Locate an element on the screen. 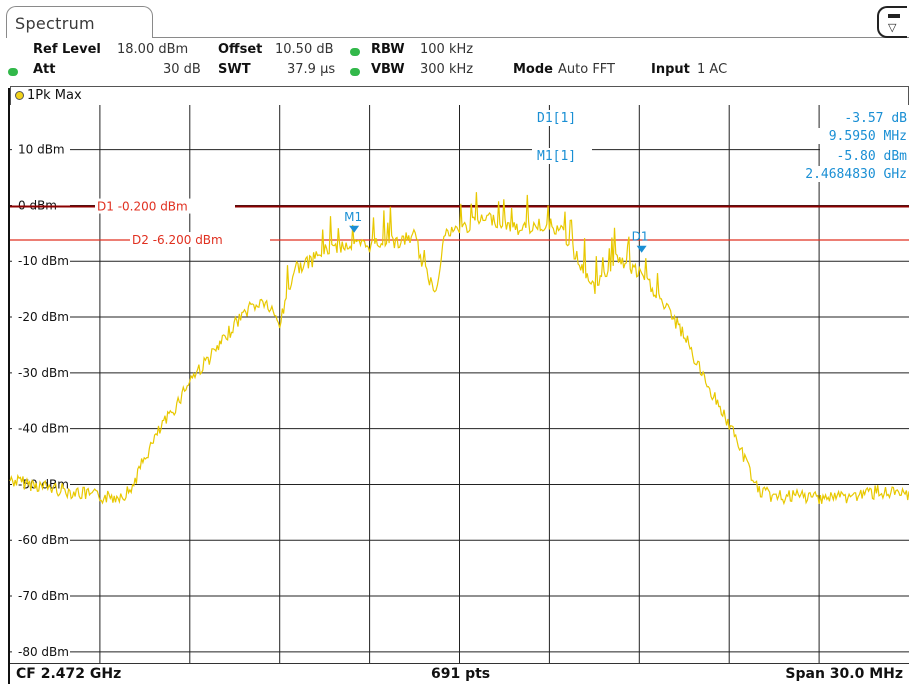  center-frequency: CF 2.472 GHz is located at coordinates (69, 674).